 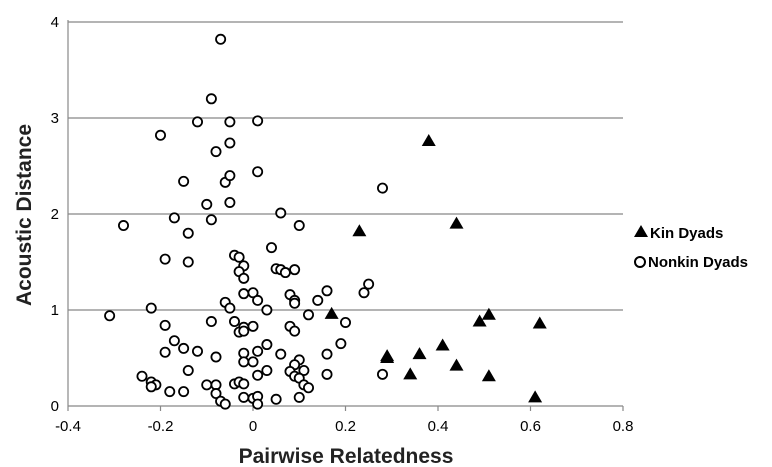 I want to click on x-tick-label: -0.2, so click(x=161, y=426).